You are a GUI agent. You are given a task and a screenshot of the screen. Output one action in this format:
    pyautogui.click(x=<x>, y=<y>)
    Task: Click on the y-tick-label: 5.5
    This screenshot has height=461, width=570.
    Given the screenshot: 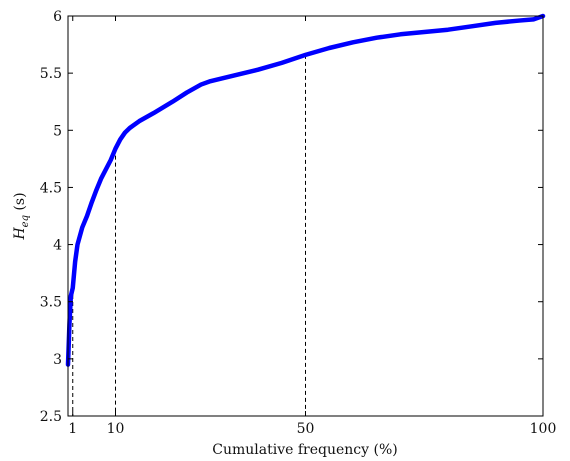 What is the action you would take?
    pyautogui.click(x=51, y=74)
    